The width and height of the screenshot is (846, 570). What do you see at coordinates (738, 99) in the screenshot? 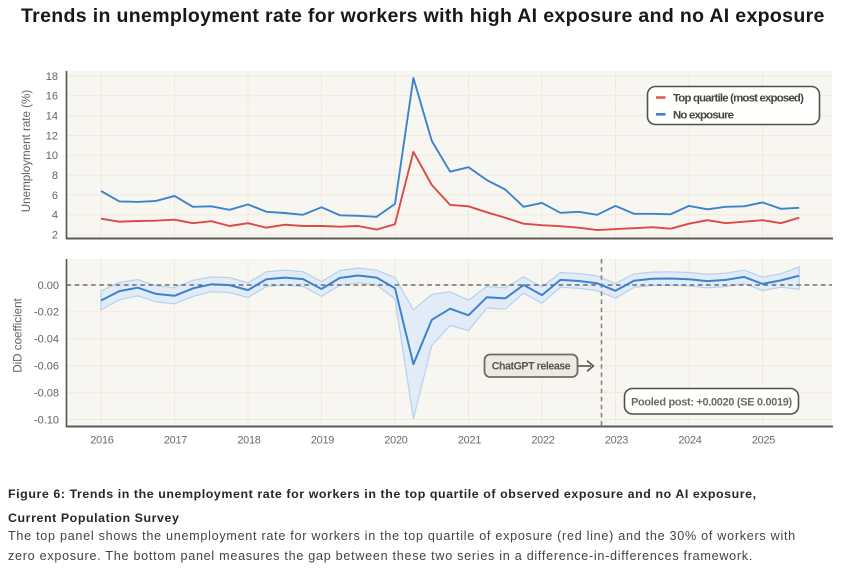
I see `svg-text: Top quartile (most exposed)` at bounding box center [738, 99].